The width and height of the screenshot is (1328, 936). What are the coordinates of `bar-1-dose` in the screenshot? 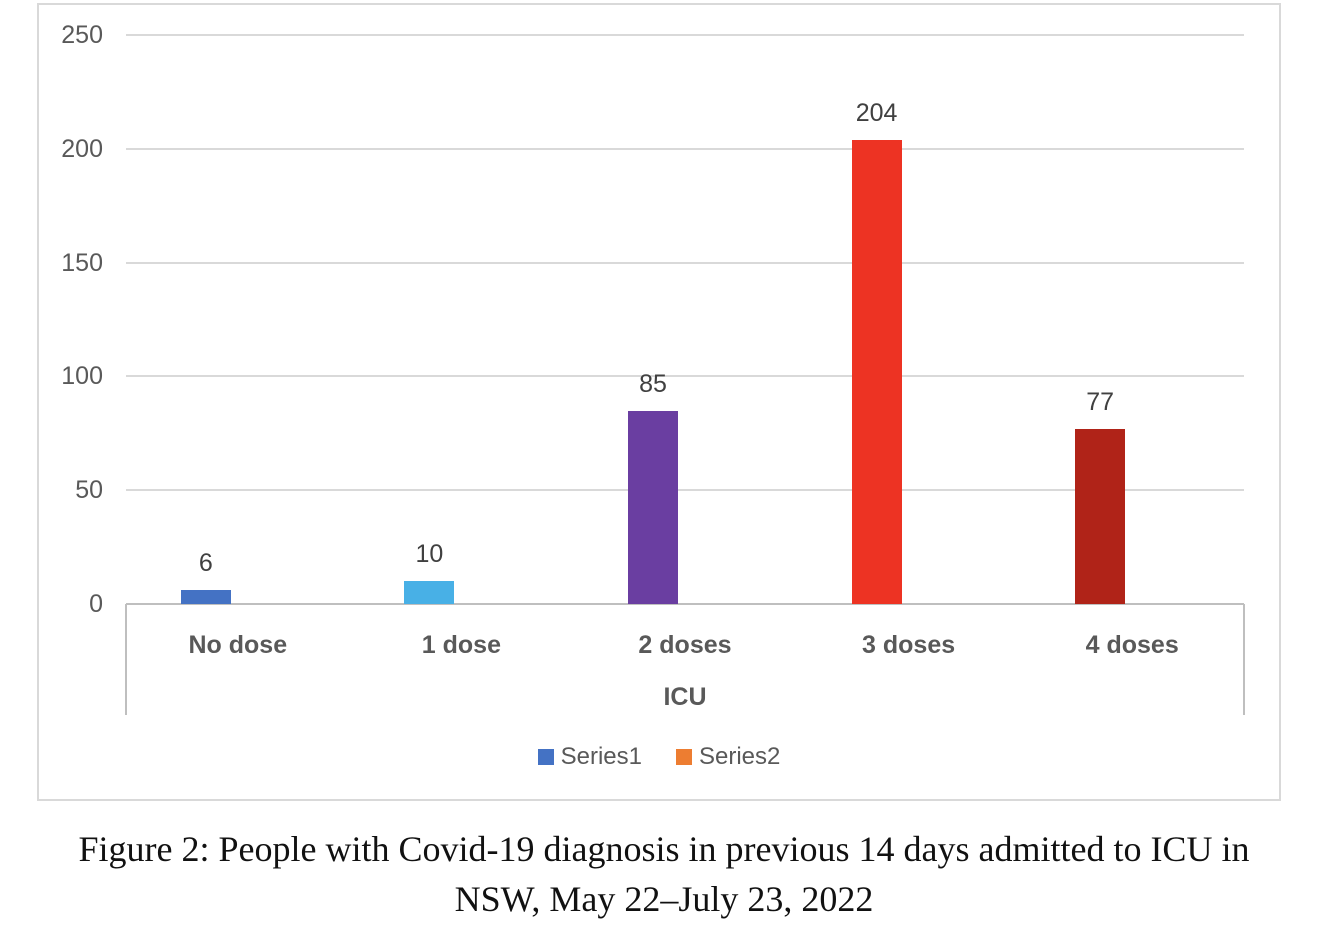 It's located at (429, 592).